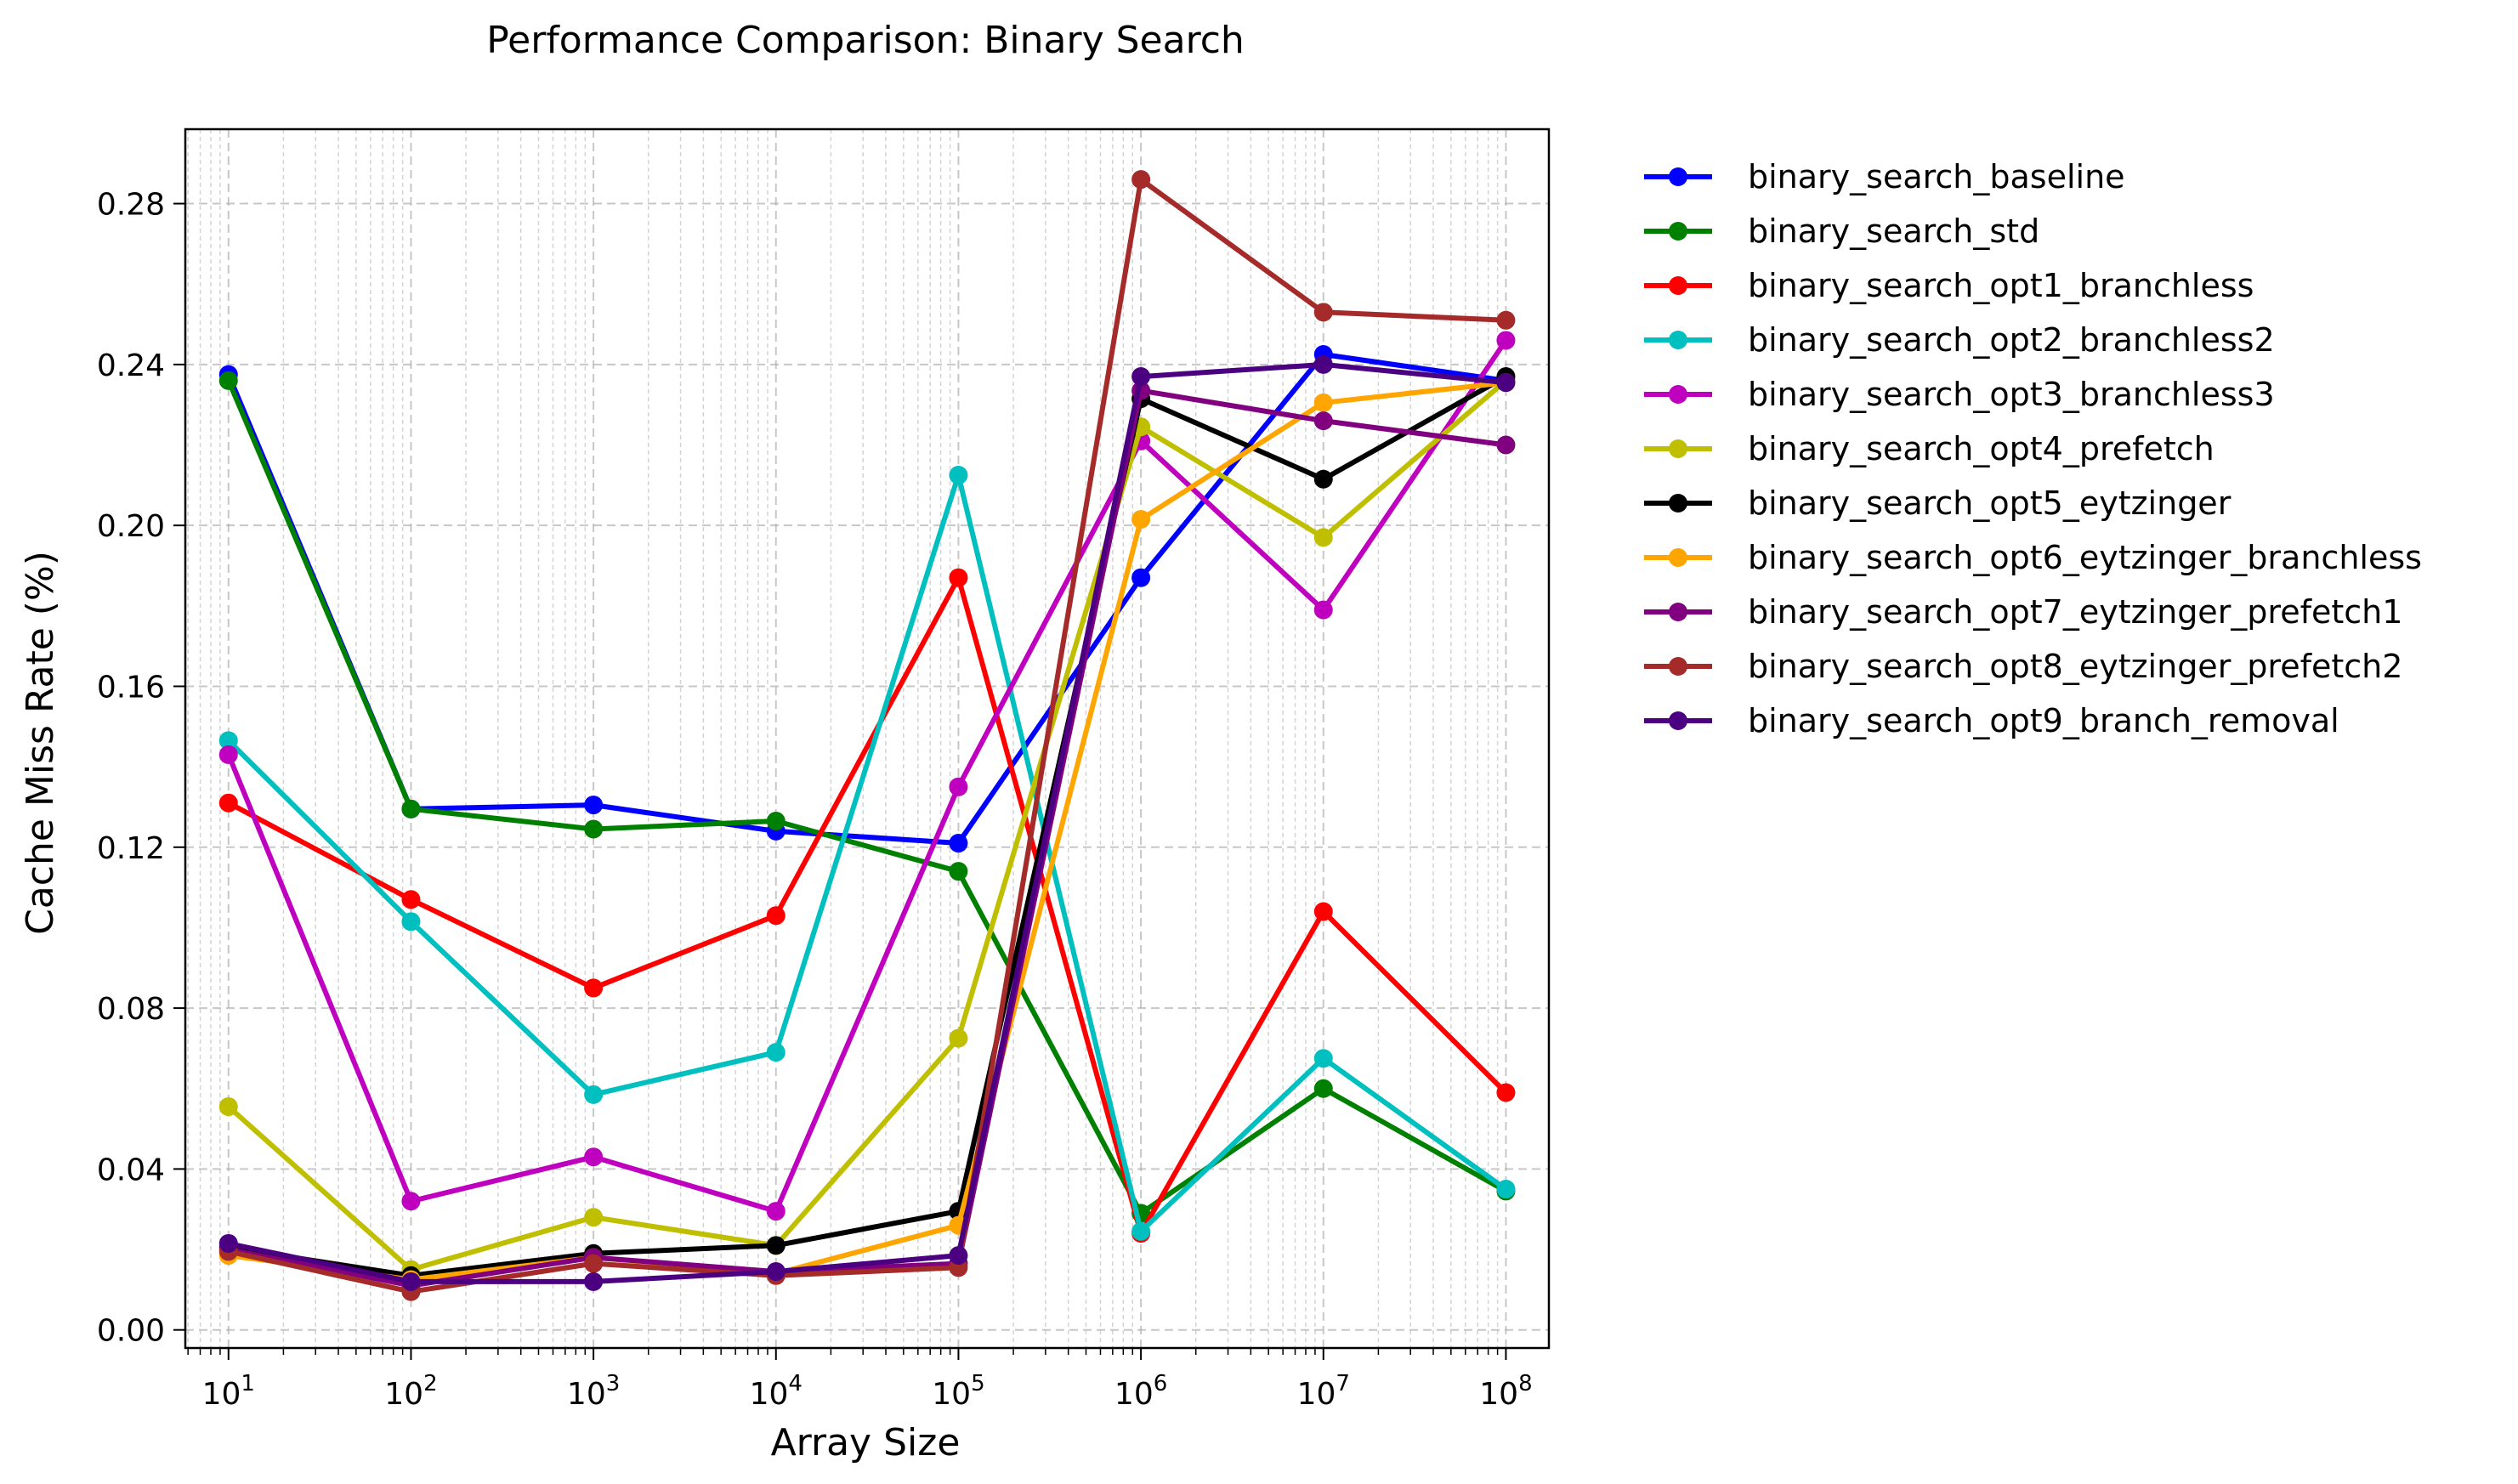 The height and width of the screenshot is (1484, 2518). I want to click on legend-entry: binary_search_opt6_eytzinger_branchless, so click(2033, 557).